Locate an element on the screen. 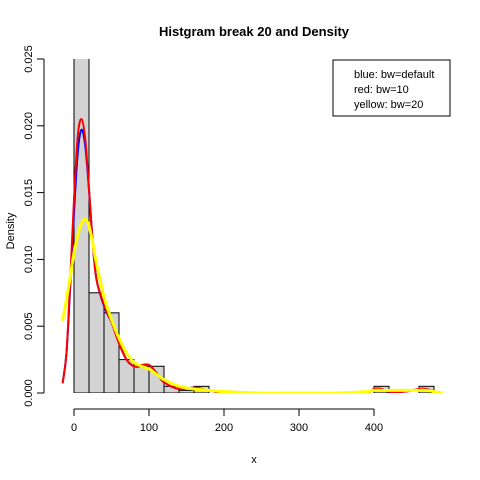  x-tick-label-1: 100 is located at coordinates (149, 428).